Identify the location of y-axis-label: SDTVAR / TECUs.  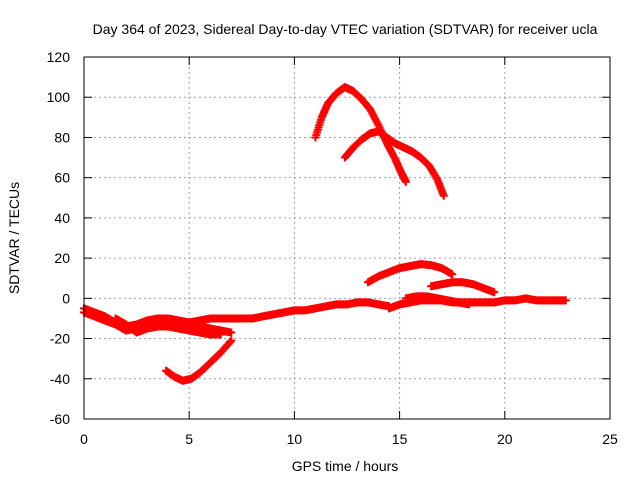
(14, 238).